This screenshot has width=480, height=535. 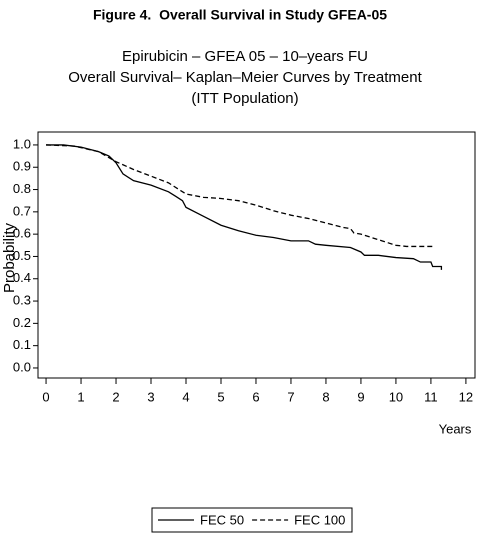 I want to click on legend-label: FEC 50, so click(x=222, y=519).